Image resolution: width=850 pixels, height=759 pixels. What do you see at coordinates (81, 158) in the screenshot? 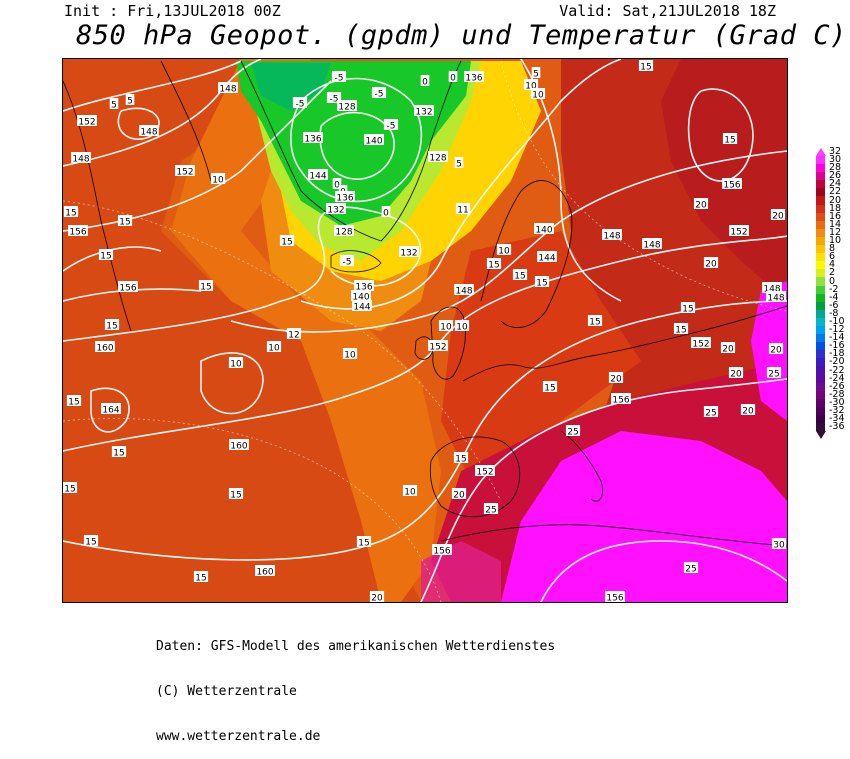
I see `contour-label: 148` at bounding box center [81, 158].